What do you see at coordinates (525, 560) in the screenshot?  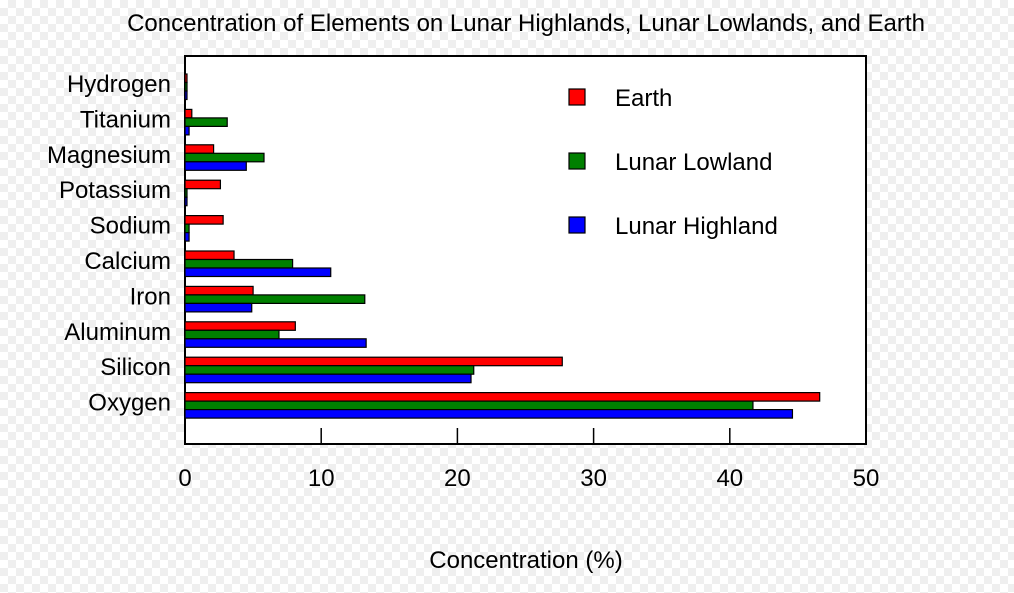 I see `x-axis-label: Concentration (%)` at bounding box center [525, 560].